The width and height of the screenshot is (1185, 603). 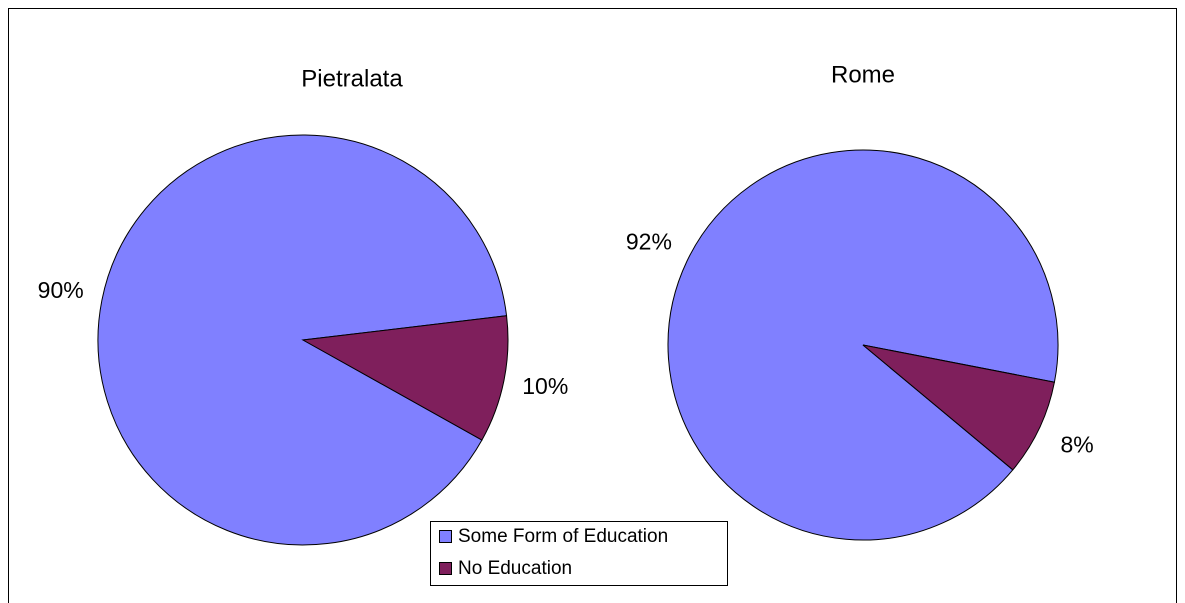 What do you see at coordinates (352, 78) in the screenshot?
I see `pie-title: Pietralata` at bounding box center [352, 78].